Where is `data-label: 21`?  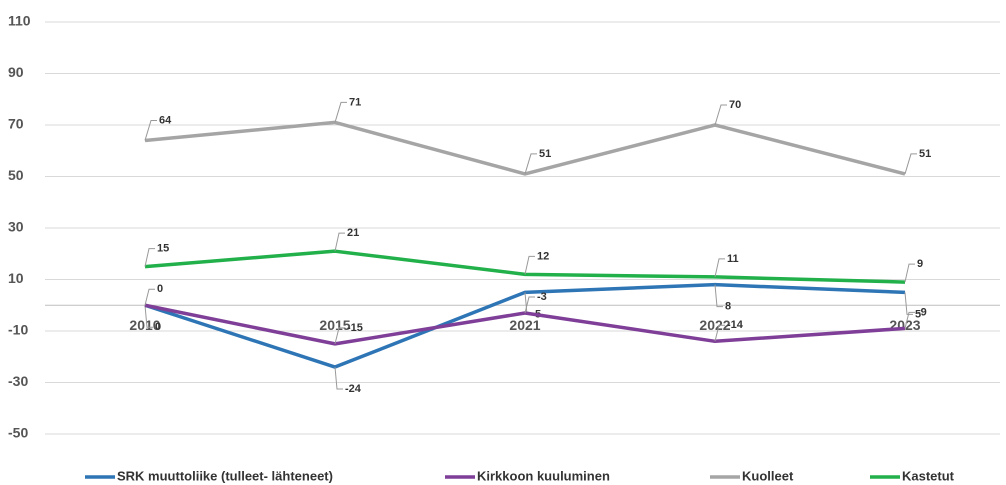 data-label: 21 is located at coordinates (353, 233).